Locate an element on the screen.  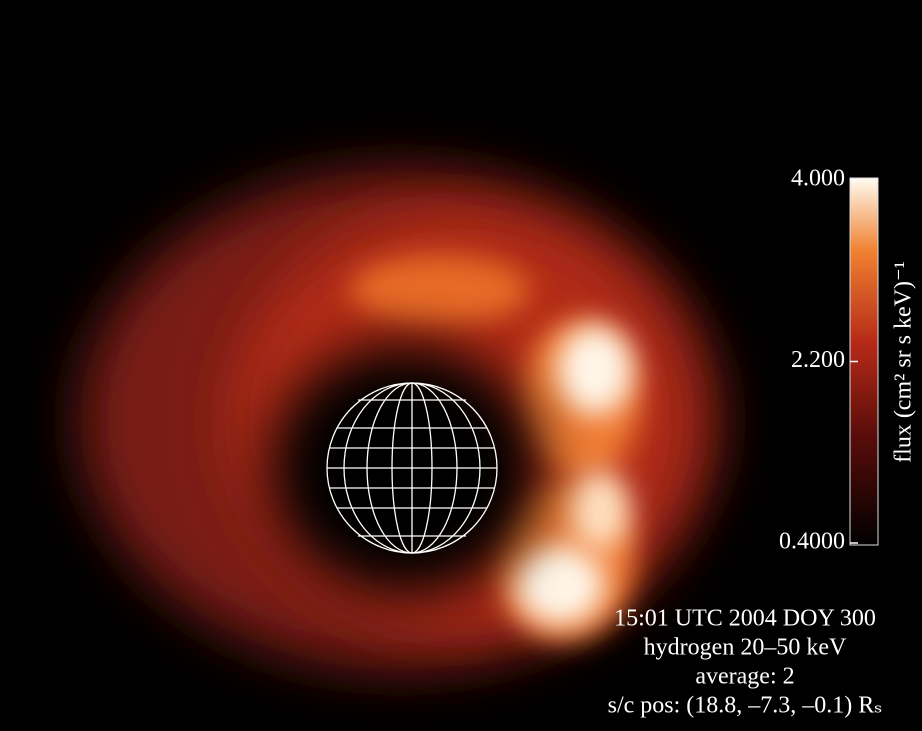
colorbar-ticks: 4.000 2.200 0.4000 is located at coordinates (818, 360).